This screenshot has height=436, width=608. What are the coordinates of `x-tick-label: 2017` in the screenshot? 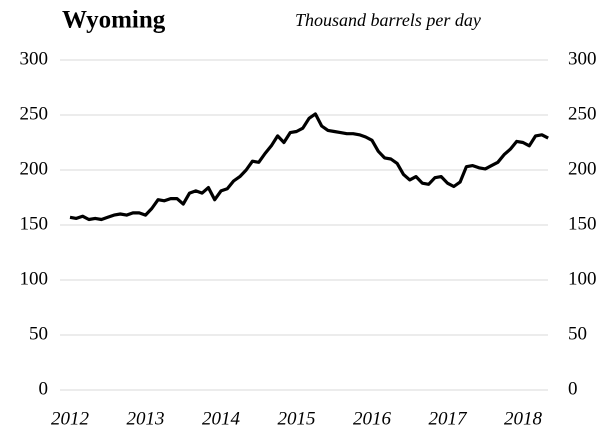 It's located at (449, 418).